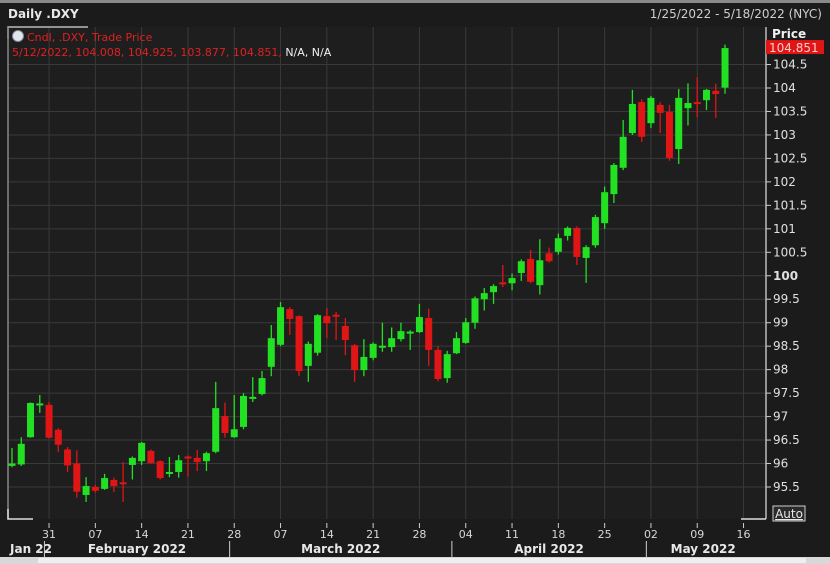  I want to click on y-tick-label: 103, so click(784, 135).